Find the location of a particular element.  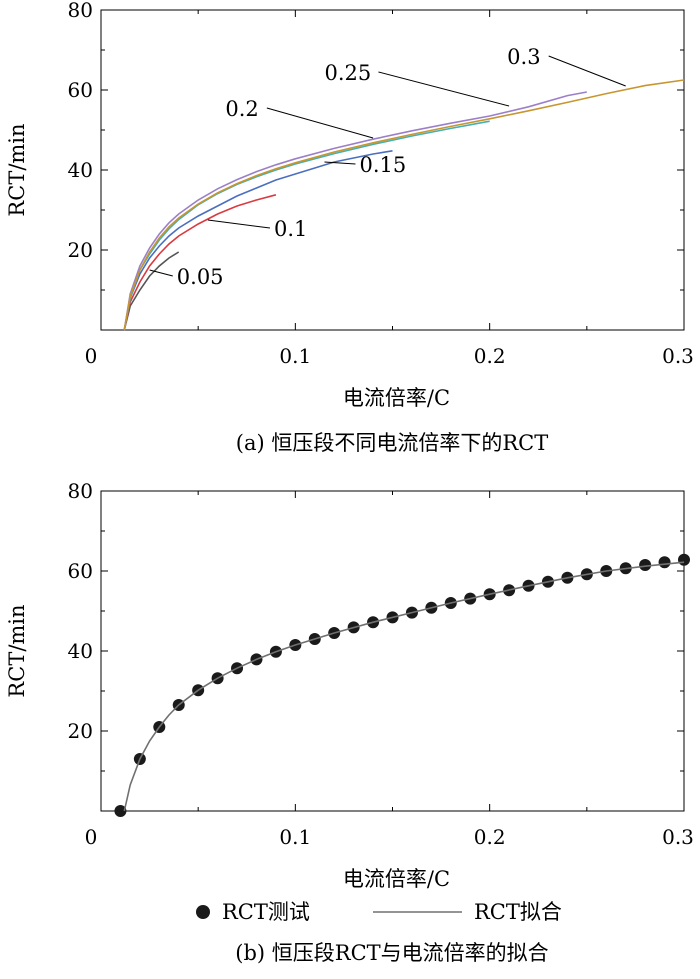

series-label: 0.3 is located at coordinates (523, 57).